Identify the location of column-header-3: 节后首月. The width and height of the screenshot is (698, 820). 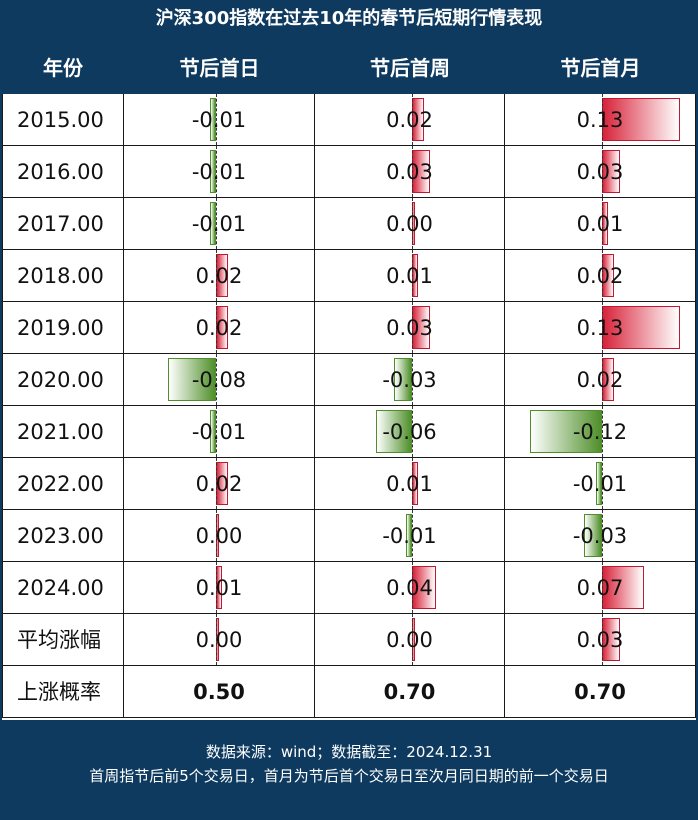
(600, 68).